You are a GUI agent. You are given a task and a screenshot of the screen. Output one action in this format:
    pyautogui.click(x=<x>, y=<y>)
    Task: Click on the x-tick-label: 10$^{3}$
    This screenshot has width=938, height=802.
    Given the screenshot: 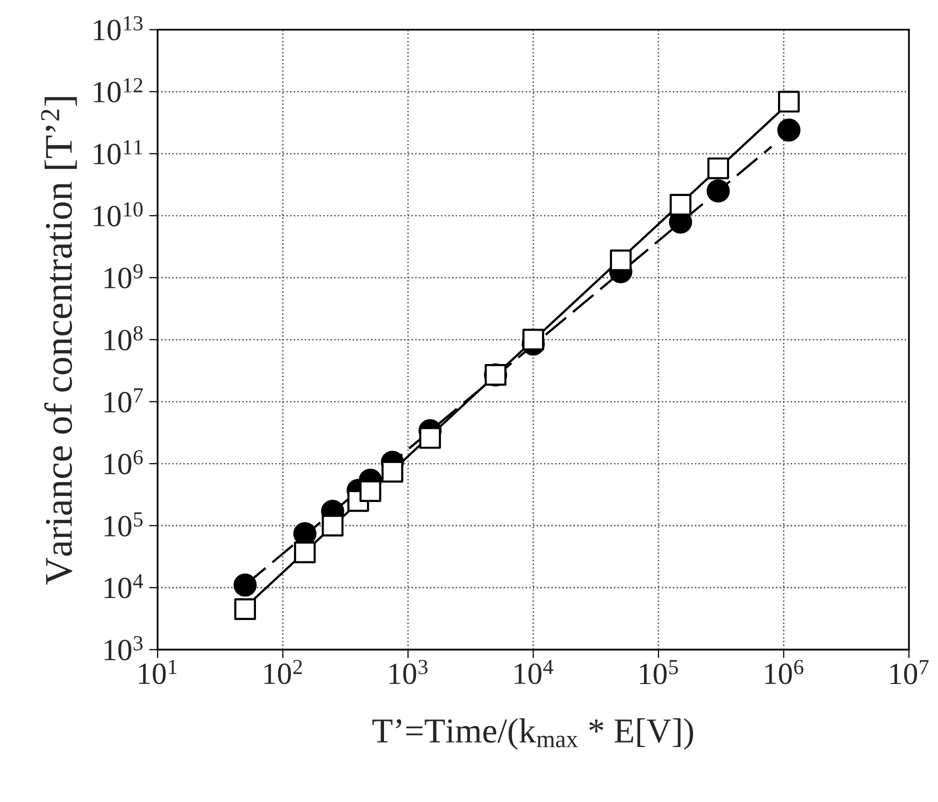 What is the action you would take?
    pyautogui.click(x=408, y=672)
    